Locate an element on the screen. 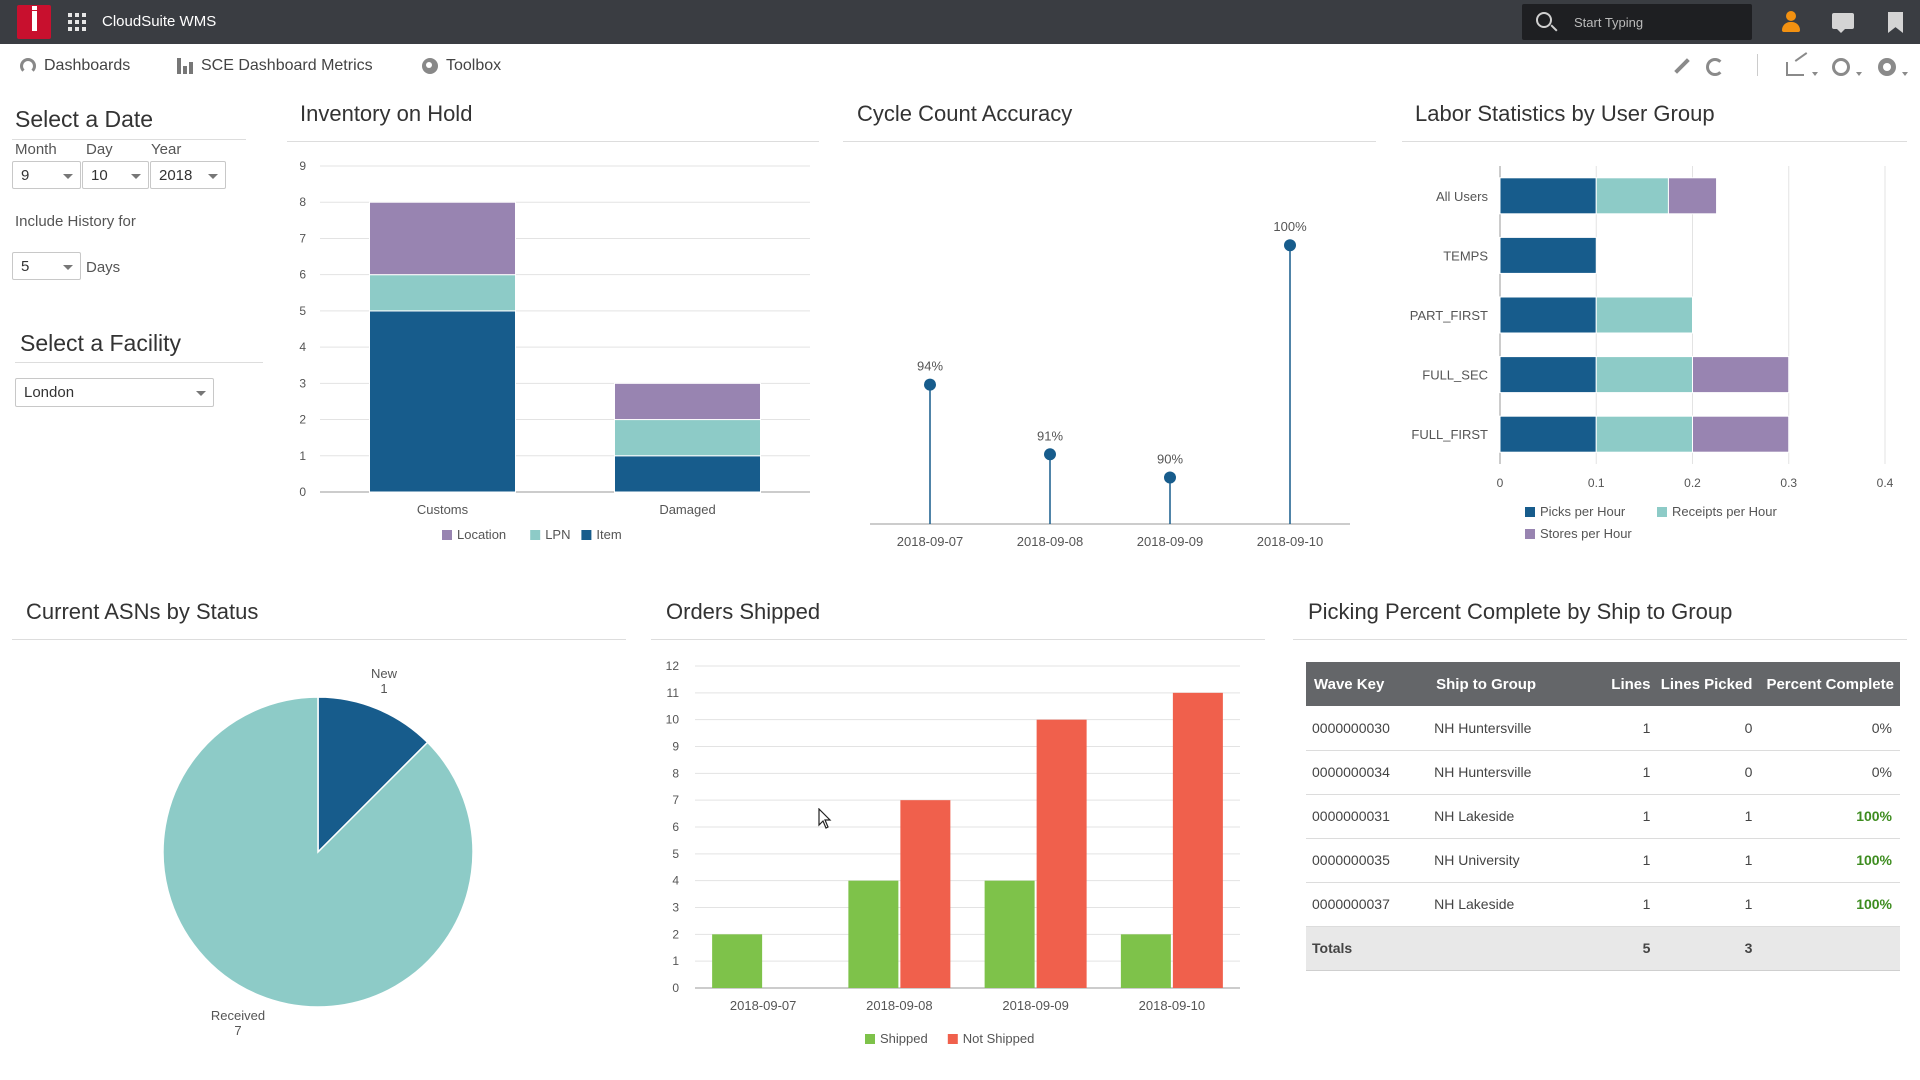 This screenshot has height=1080, width=1920. dashboard-settings-icon is located at coordinates (1841, 67).